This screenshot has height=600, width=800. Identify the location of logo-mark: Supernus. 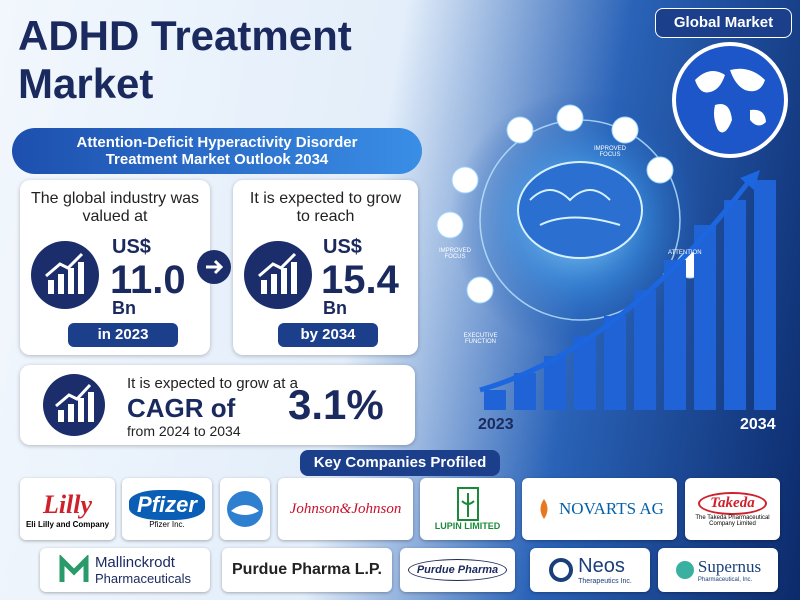
(729, 566).